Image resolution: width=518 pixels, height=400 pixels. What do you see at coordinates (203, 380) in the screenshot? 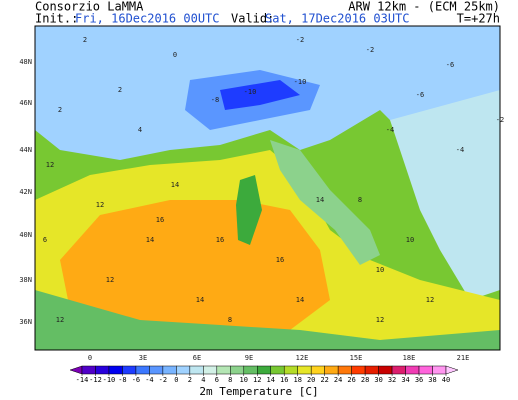
I see `colorbar-label: 4` at bounding box center [203, 380].